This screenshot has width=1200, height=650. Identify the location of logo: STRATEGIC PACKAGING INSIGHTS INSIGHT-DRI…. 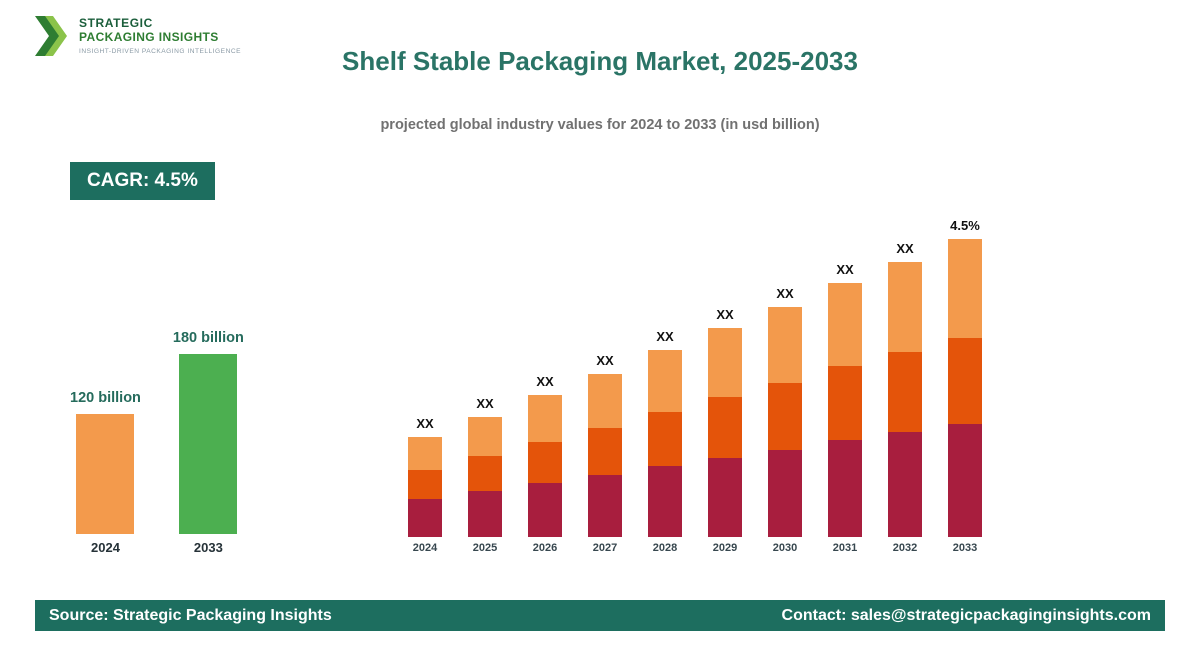
(138, 36).